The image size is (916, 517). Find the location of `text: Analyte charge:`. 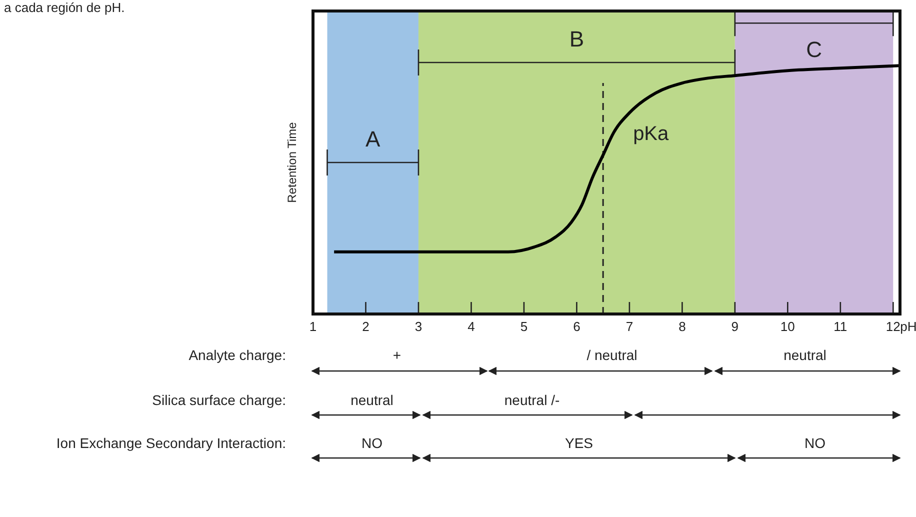

text: Analyte charge: is located at coordinates (237, 355).